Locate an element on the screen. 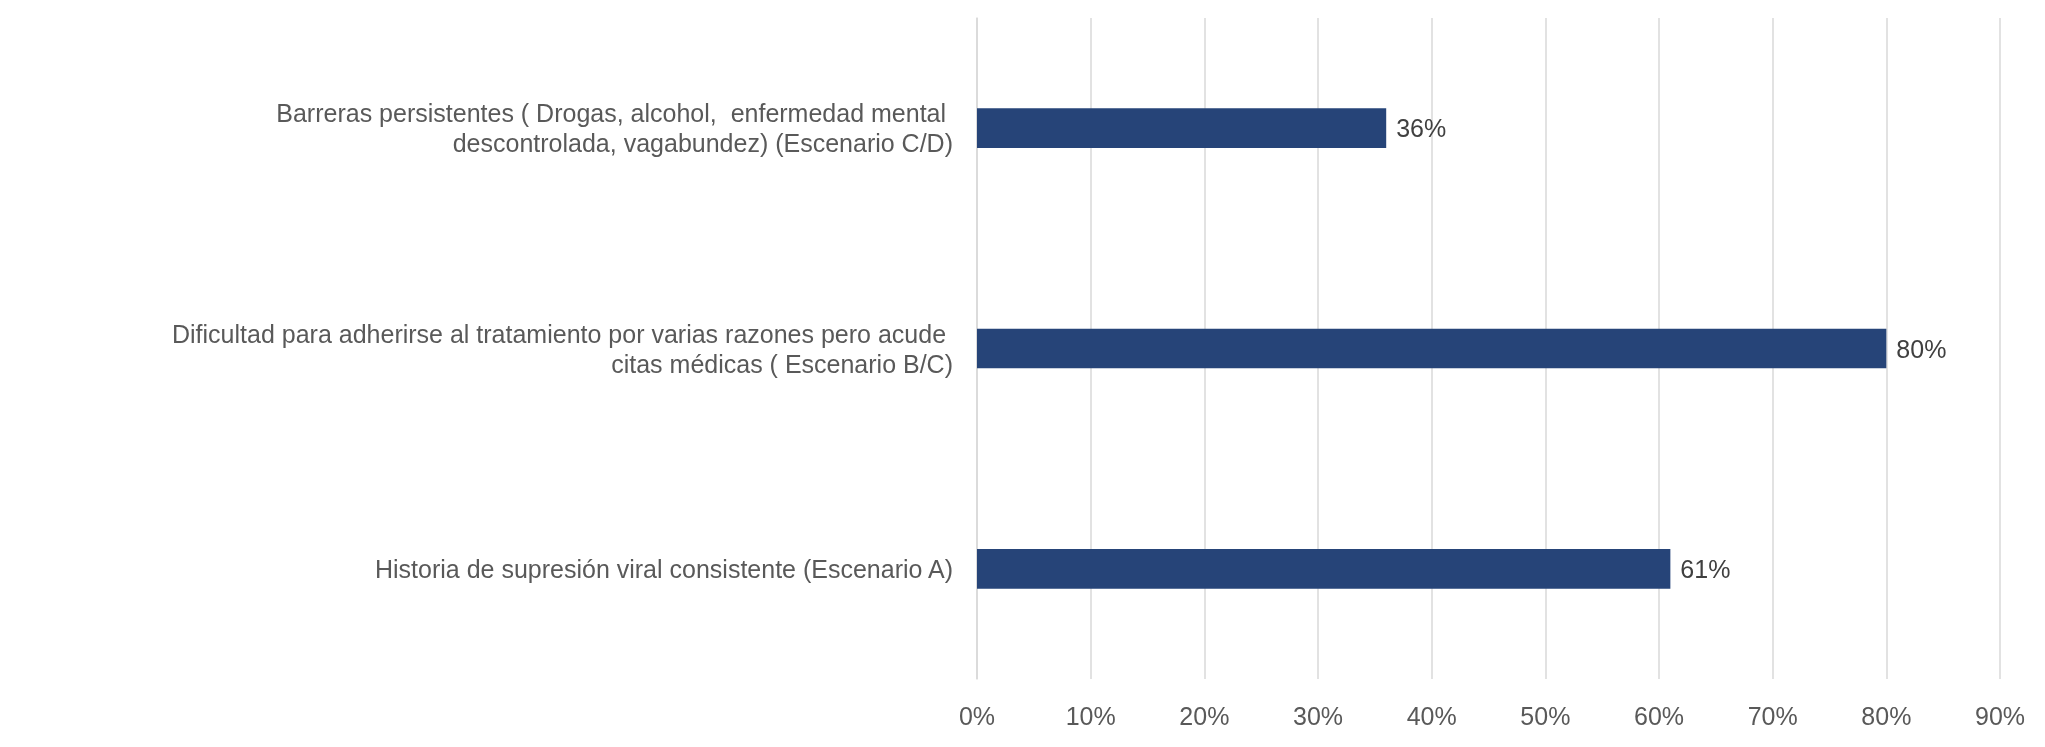  data-label: 80% is located at coordinates (1921, 348).